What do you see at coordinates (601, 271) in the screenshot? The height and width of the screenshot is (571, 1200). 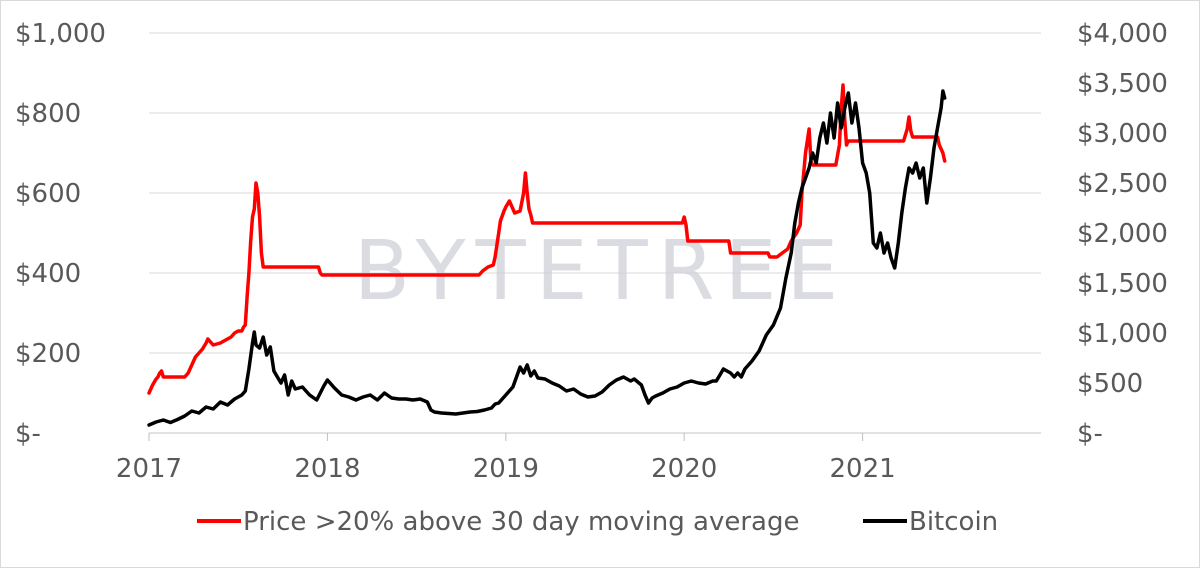 I see `watermark-bytetree: BYTETREE` at bounding box center [601, 271].